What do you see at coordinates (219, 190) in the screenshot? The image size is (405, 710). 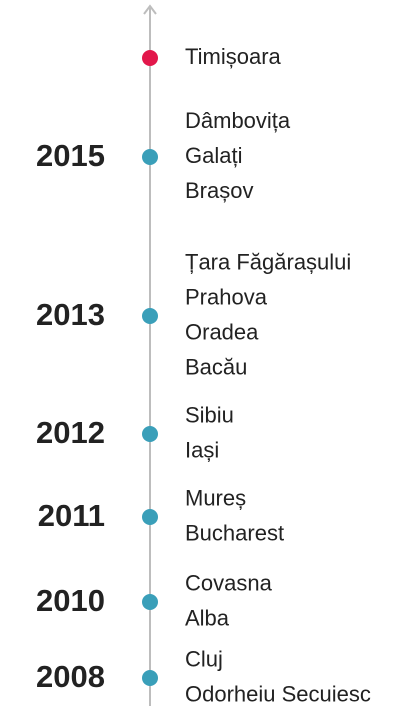 I see `place-label: Brașov` at bounding box center [219, 190].